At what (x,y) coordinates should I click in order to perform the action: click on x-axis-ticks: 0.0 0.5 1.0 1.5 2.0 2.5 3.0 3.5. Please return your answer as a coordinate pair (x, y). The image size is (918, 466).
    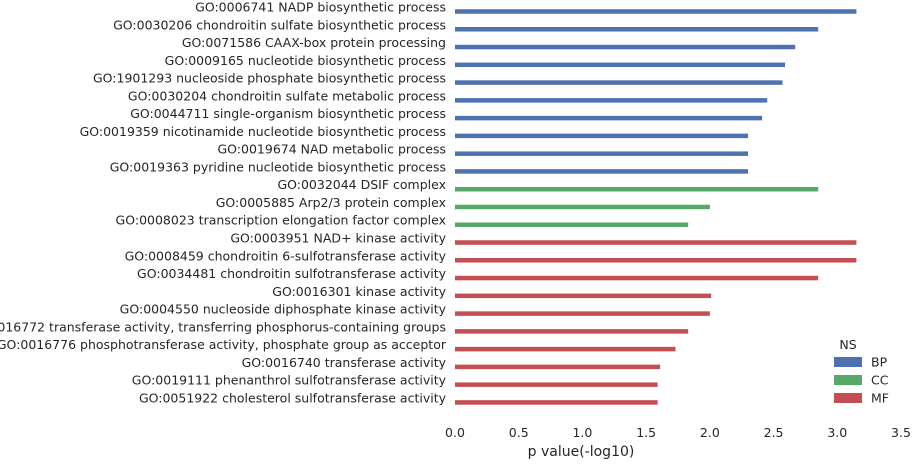
    Looking at the image, I should click on (678, 432).